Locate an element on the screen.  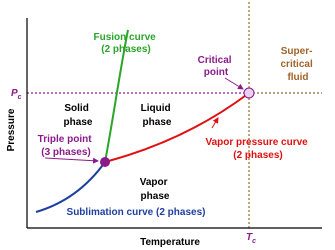
label-line: Critical is located at coordinates (215, 60).